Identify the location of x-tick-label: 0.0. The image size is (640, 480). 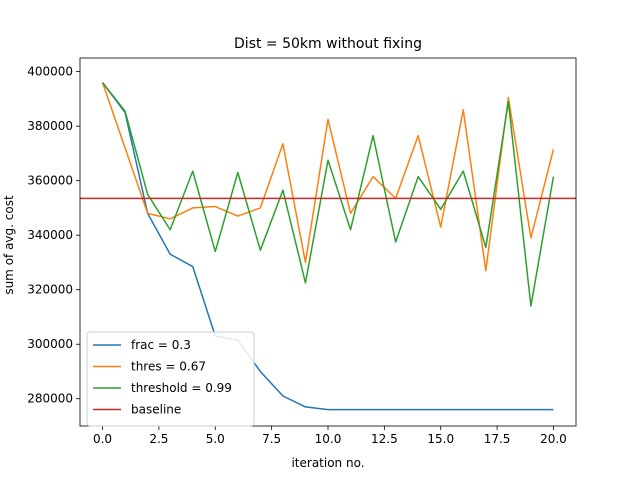
(102, 439).